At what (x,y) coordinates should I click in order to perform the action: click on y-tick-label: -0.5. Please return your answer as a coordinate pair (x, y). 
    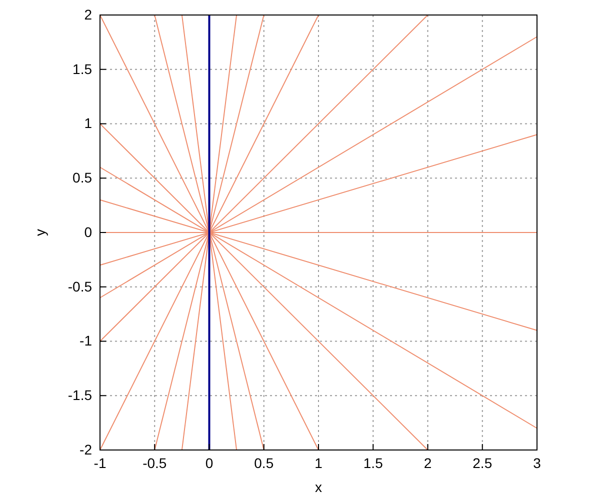
    Looking at the image, I should click on (80, 286).